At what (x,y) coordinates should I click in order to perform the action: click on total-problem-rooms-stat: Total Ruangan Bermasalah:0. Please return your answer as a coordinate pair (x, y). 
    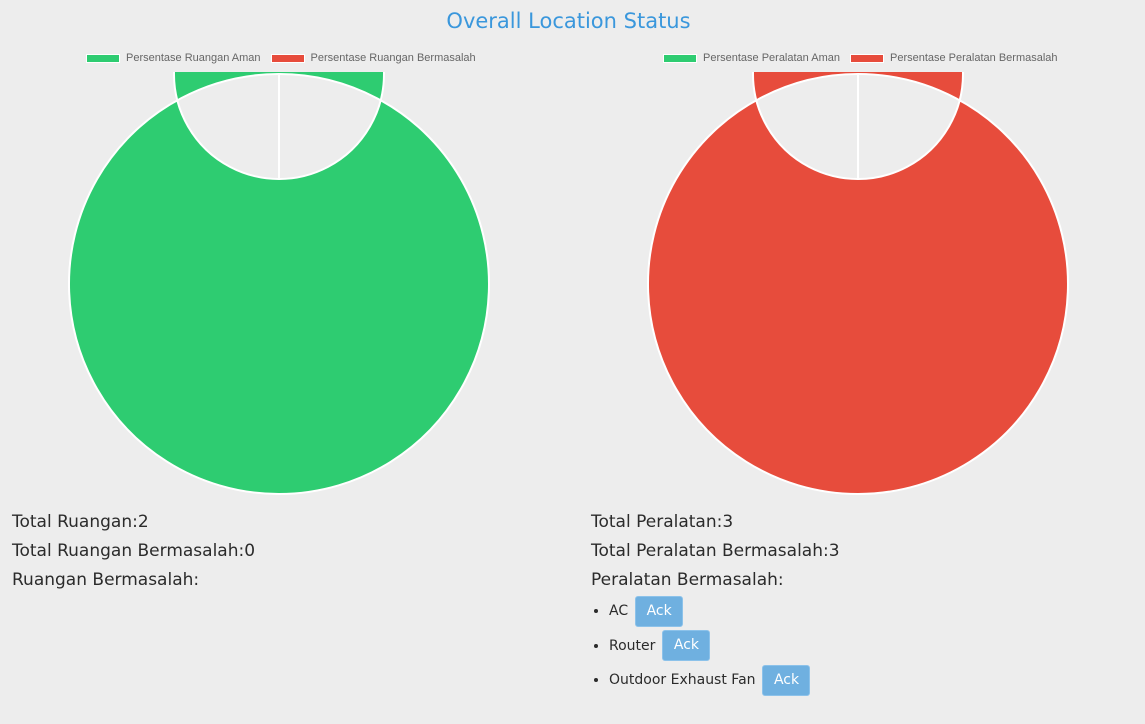
    Looking at the image, I should click on (134, 551).